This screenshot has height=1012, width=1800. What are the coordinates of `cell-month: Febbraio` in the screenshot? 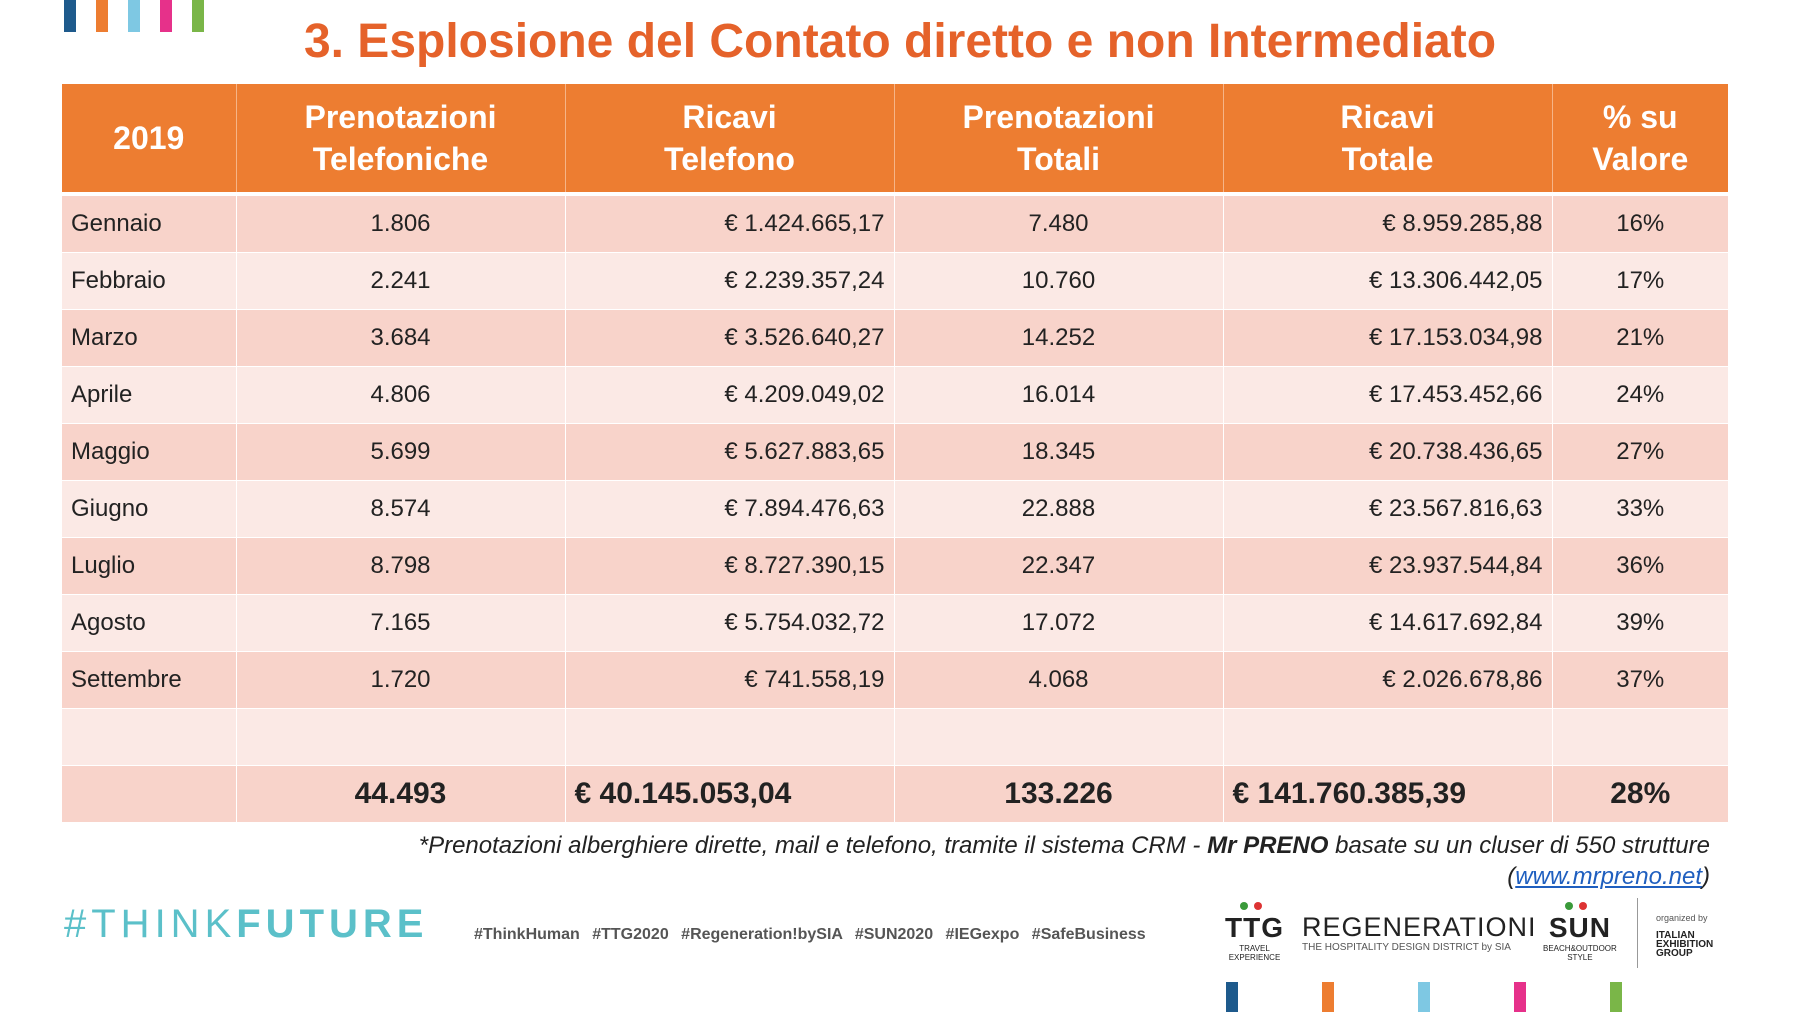 It's located at (149, 281).